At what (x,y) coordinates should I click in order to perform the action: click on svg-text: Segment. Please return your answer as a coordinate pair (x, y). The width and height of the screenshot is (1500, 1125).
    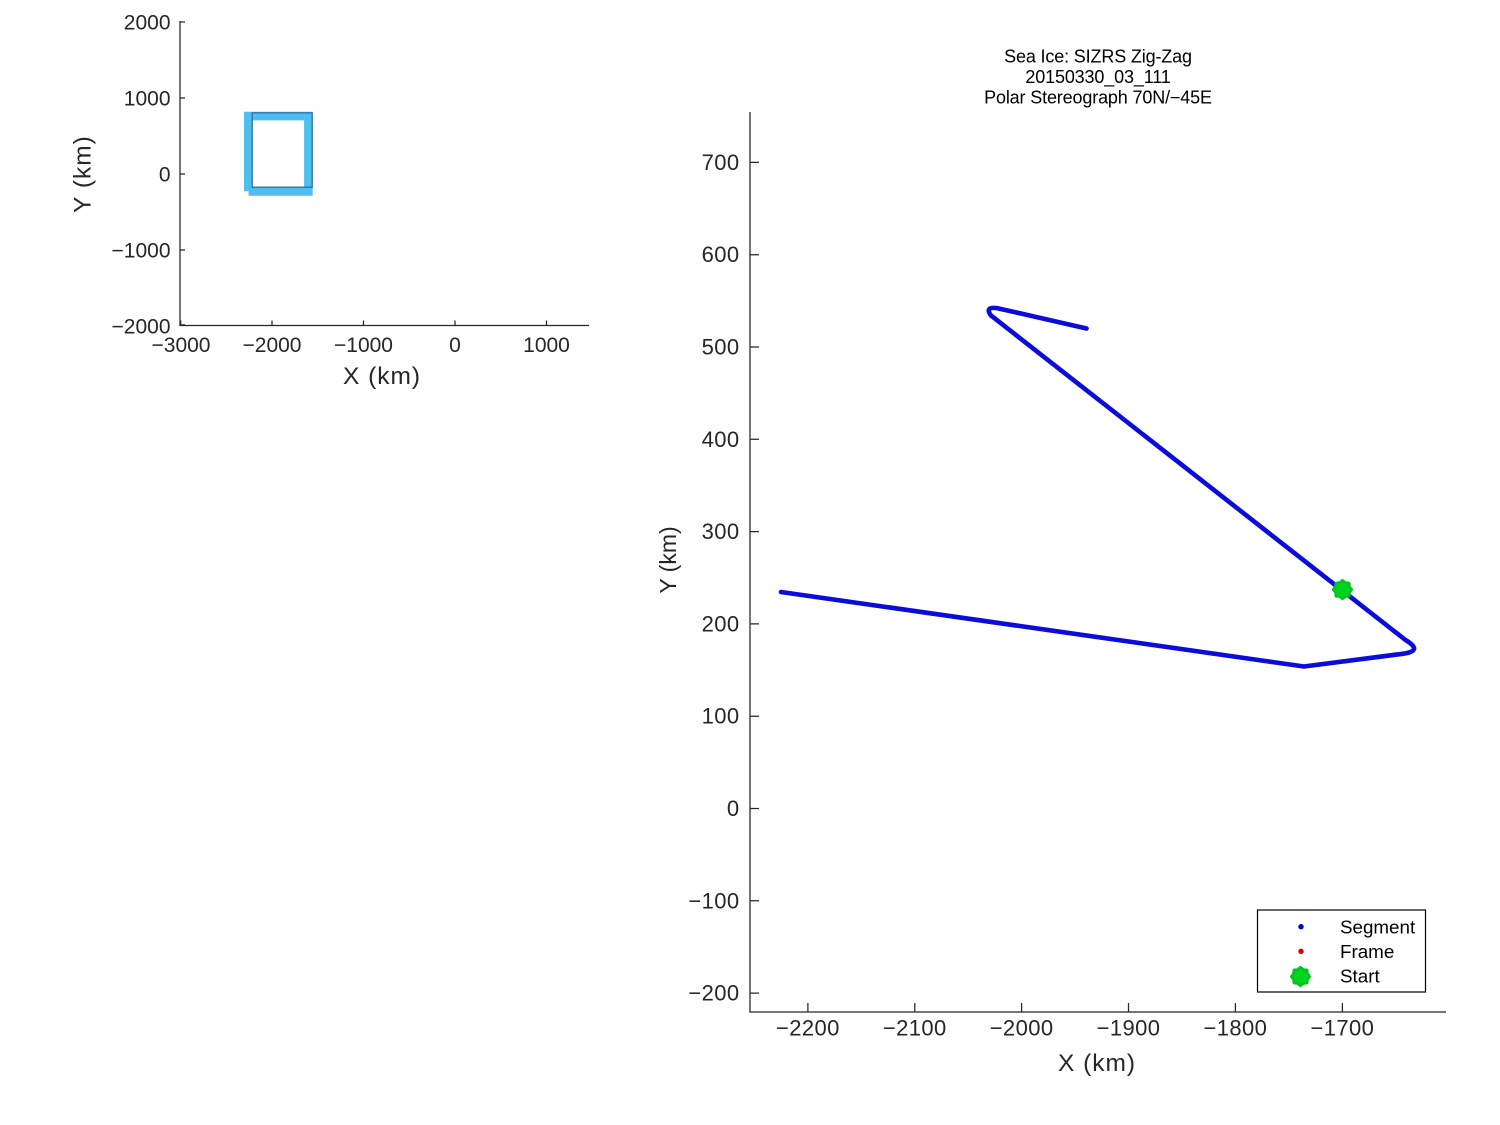
    Looking at the image, I should click on (1378, 927).